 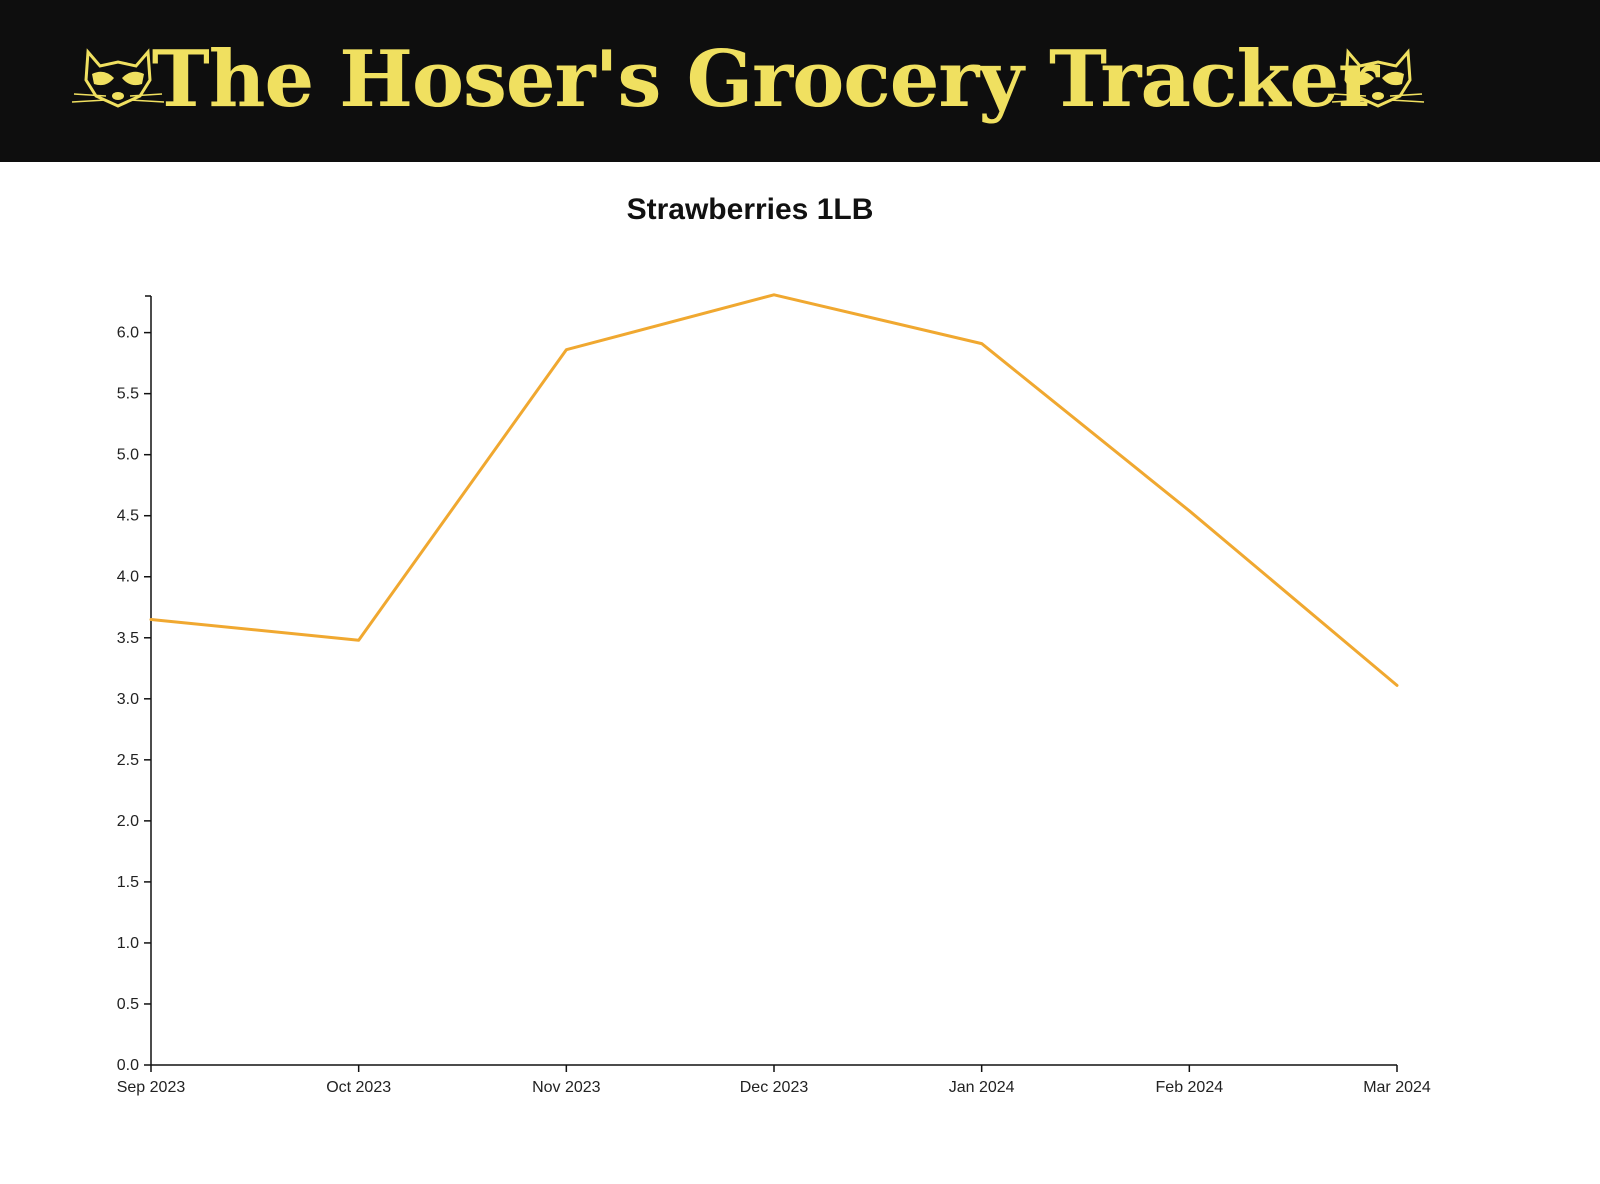 What do you see at coordinates (1397, 1087) in the screenshot?
I see `x-tick-label: Mar 2024` at bounding box center [1397, 1087].